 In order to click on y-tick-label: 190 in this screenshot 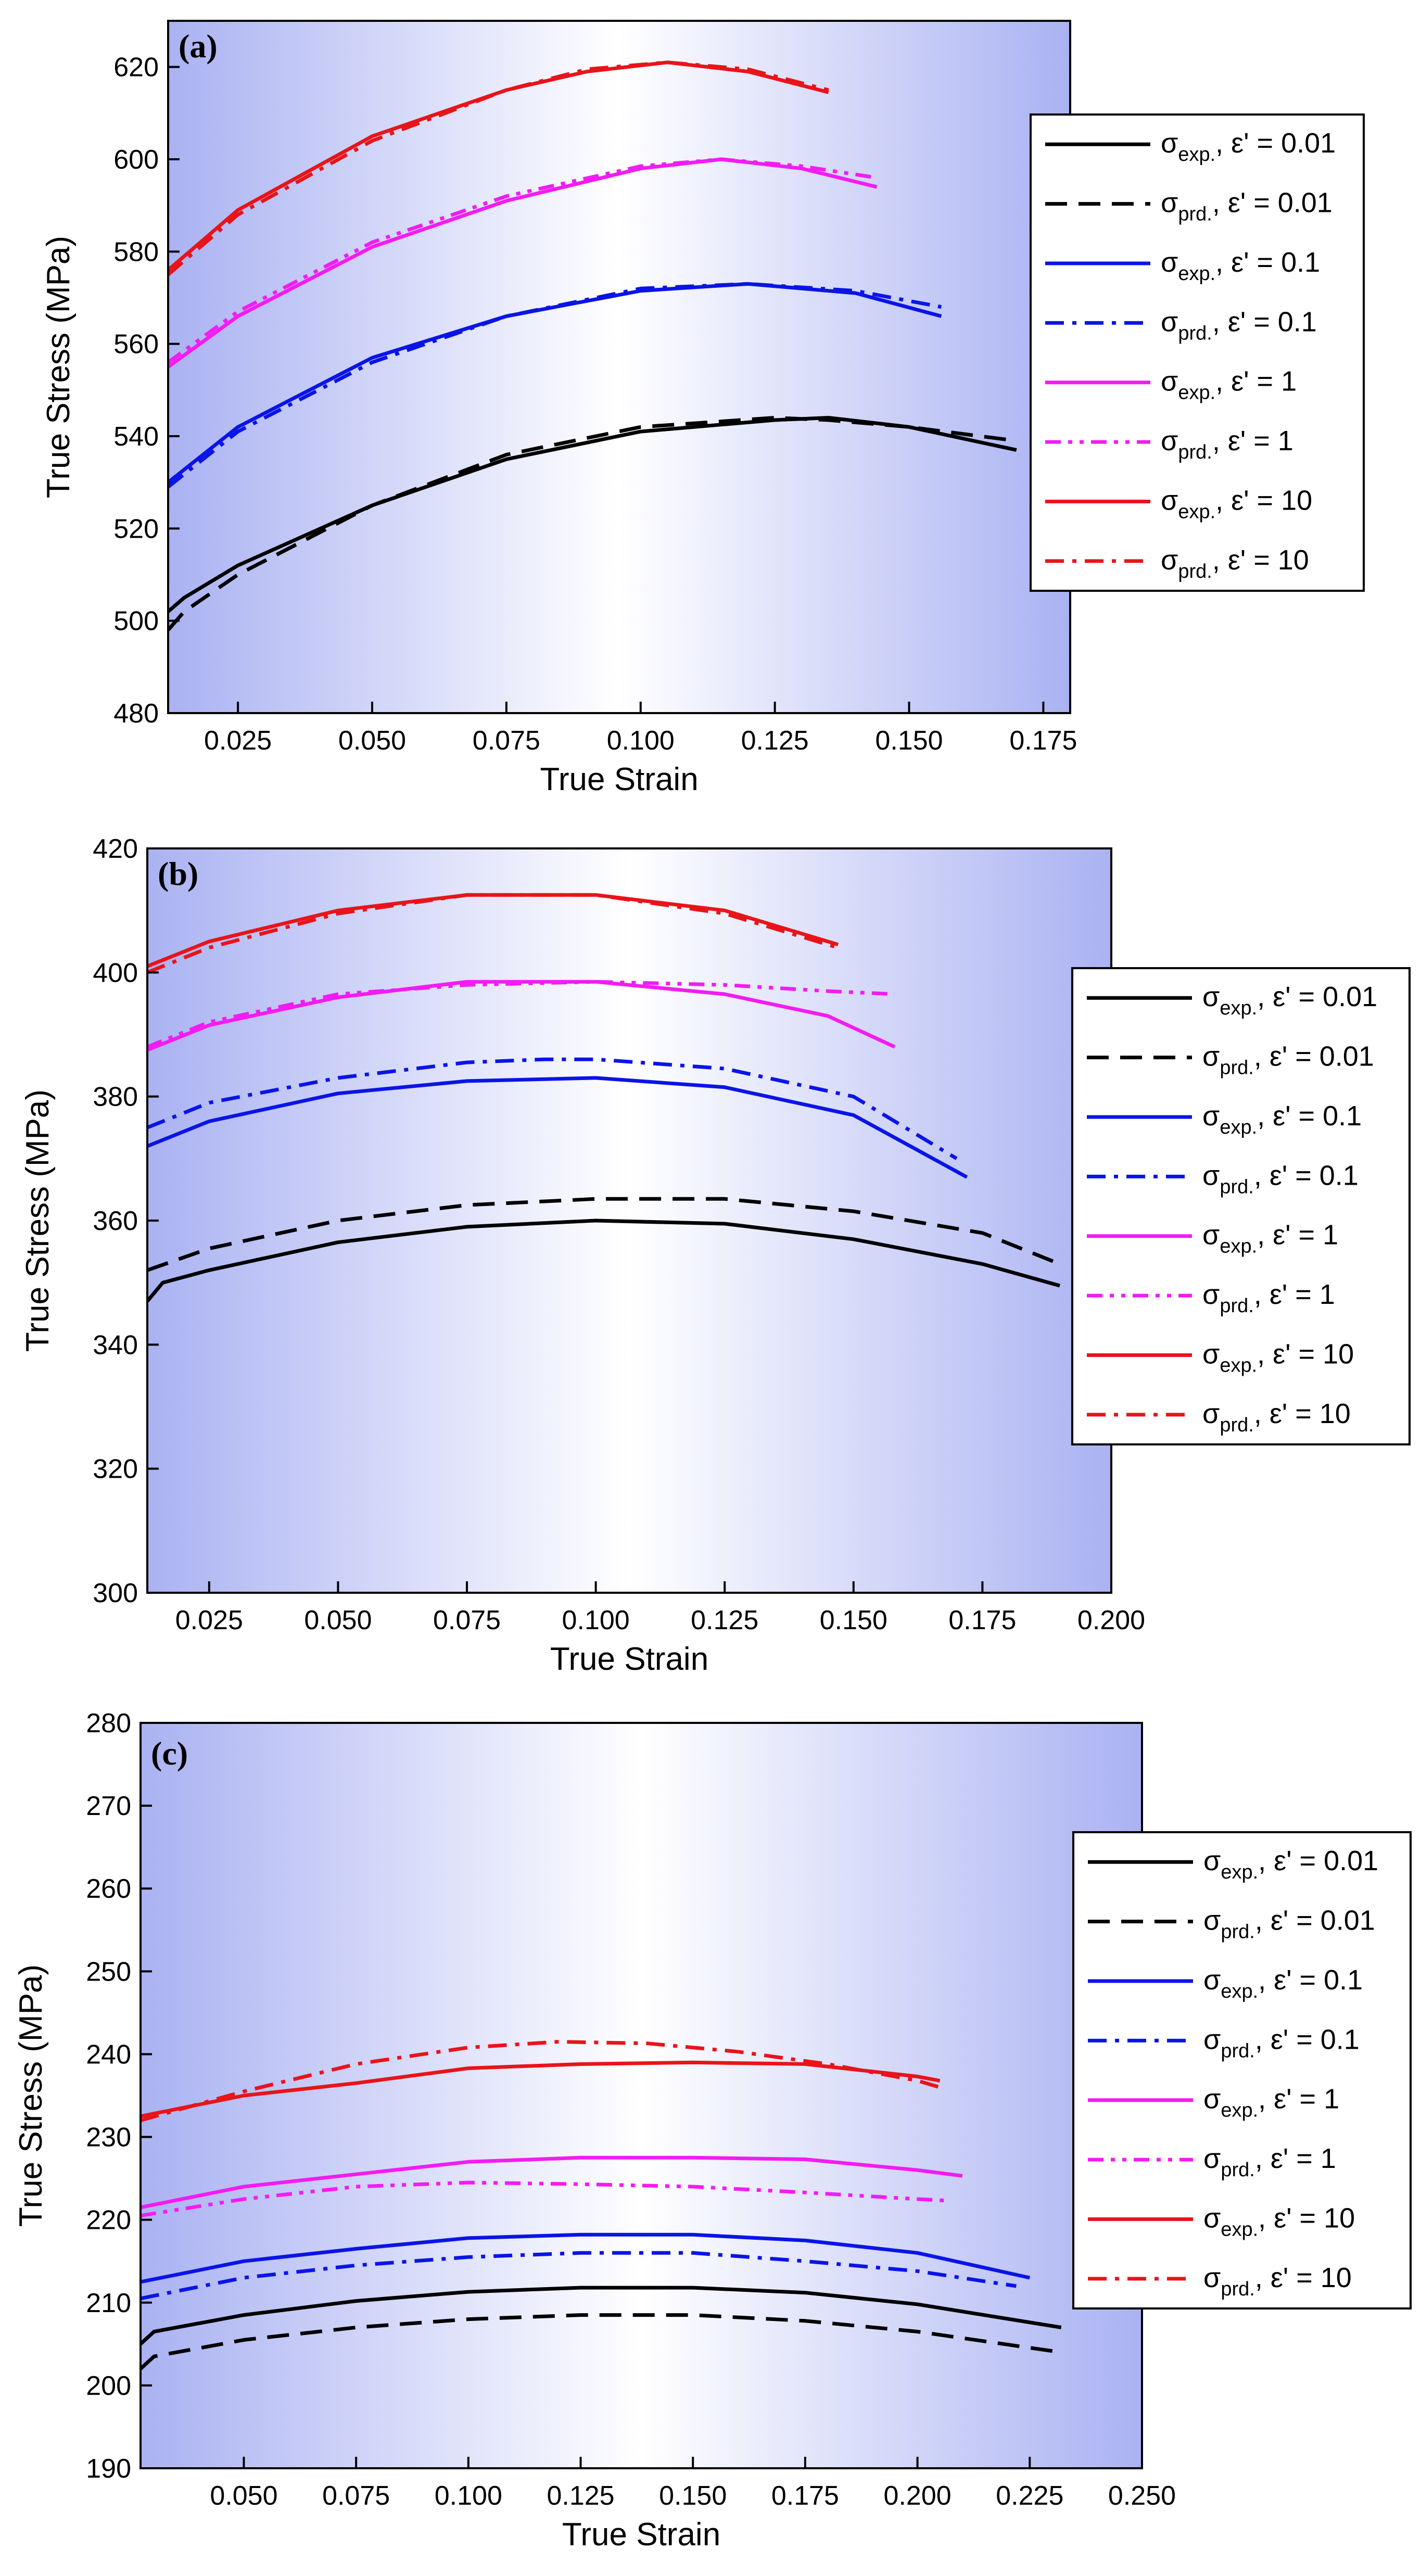, I will do `click(109, 2469)`.